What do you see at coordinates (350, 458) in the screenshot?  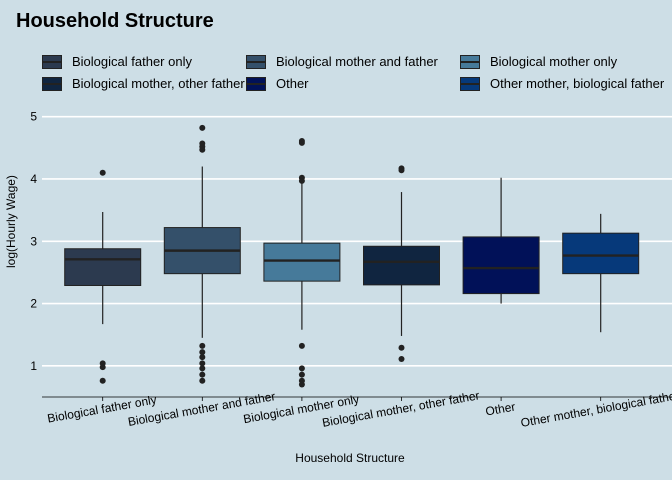 I see `x-axis-label: Household Structure` at bounding box center [350, 458].